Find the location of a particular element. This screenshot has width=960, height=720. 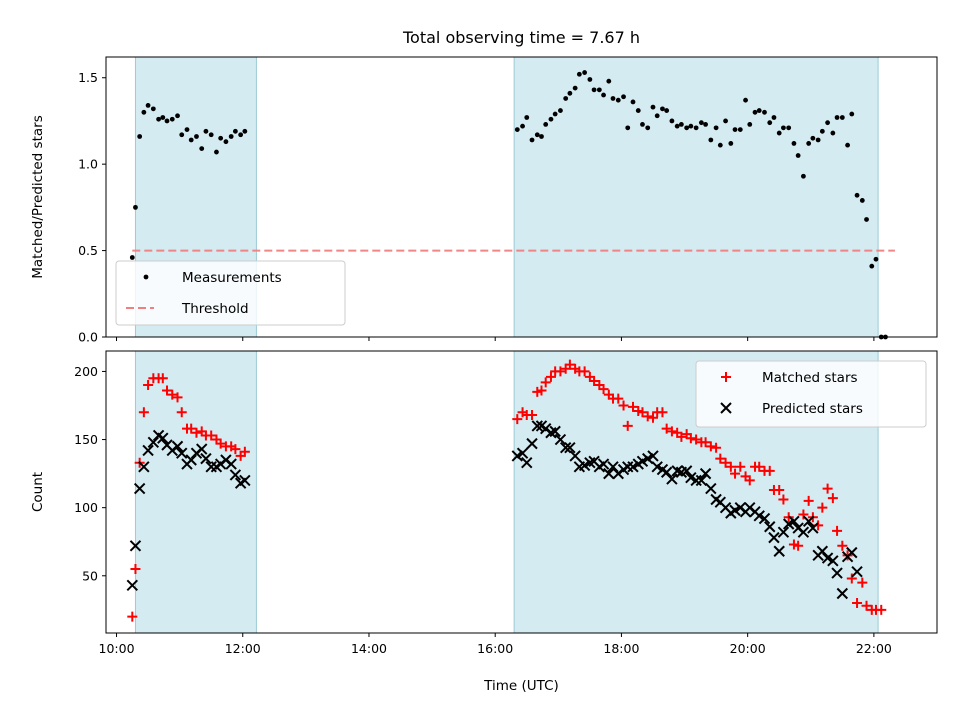

legend-dot-swatch is located at coordinates (146, 277).